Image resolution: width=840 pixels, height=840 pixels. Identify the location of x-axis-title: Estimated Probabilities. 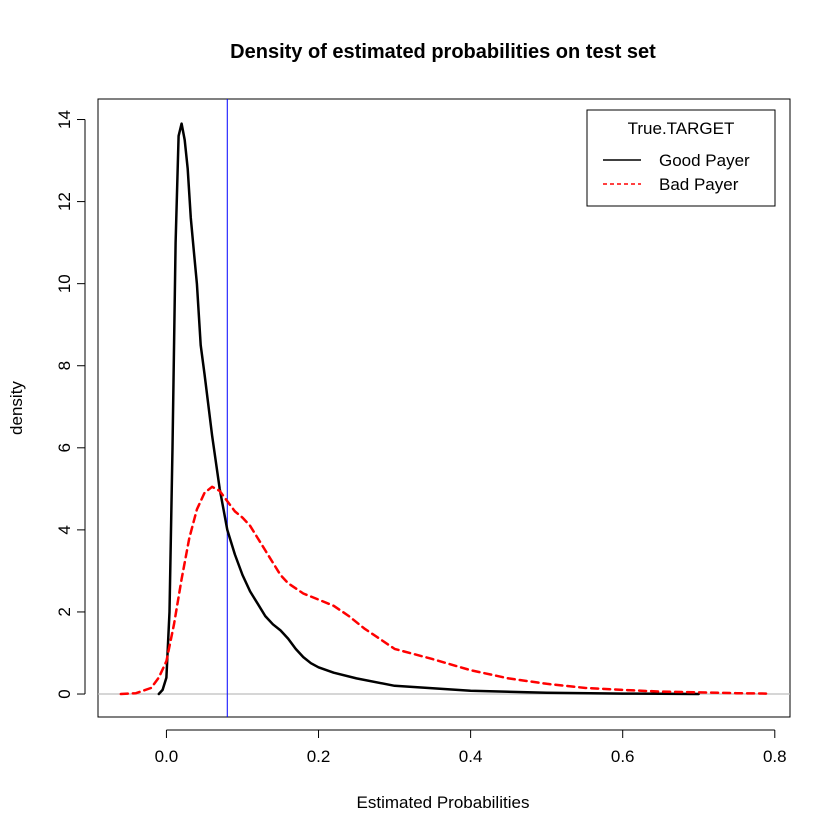
(443, 802).